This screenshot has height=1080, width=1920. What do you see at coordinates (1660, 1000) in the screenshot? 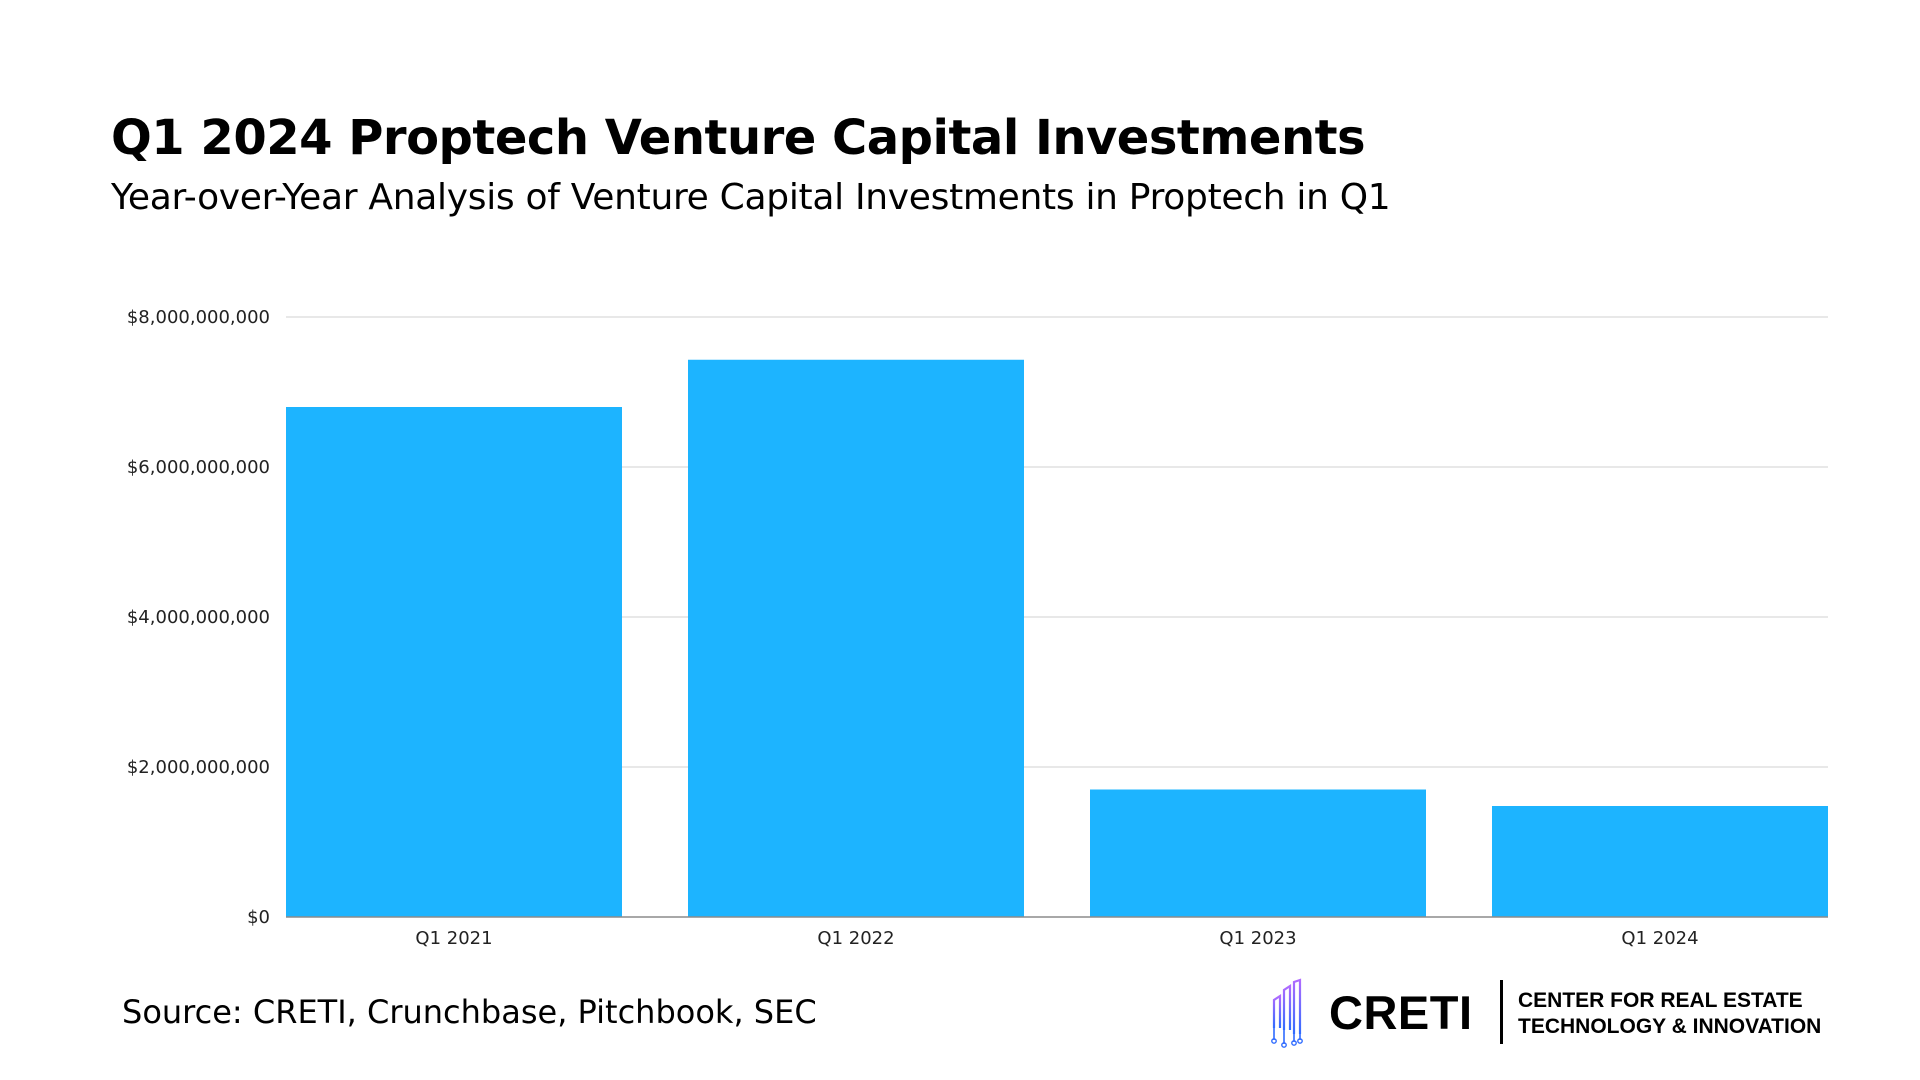
I see `logo-tagline-line-1: CENTER FOR REAL ESTATE` at bounding box center [1660, 1000].